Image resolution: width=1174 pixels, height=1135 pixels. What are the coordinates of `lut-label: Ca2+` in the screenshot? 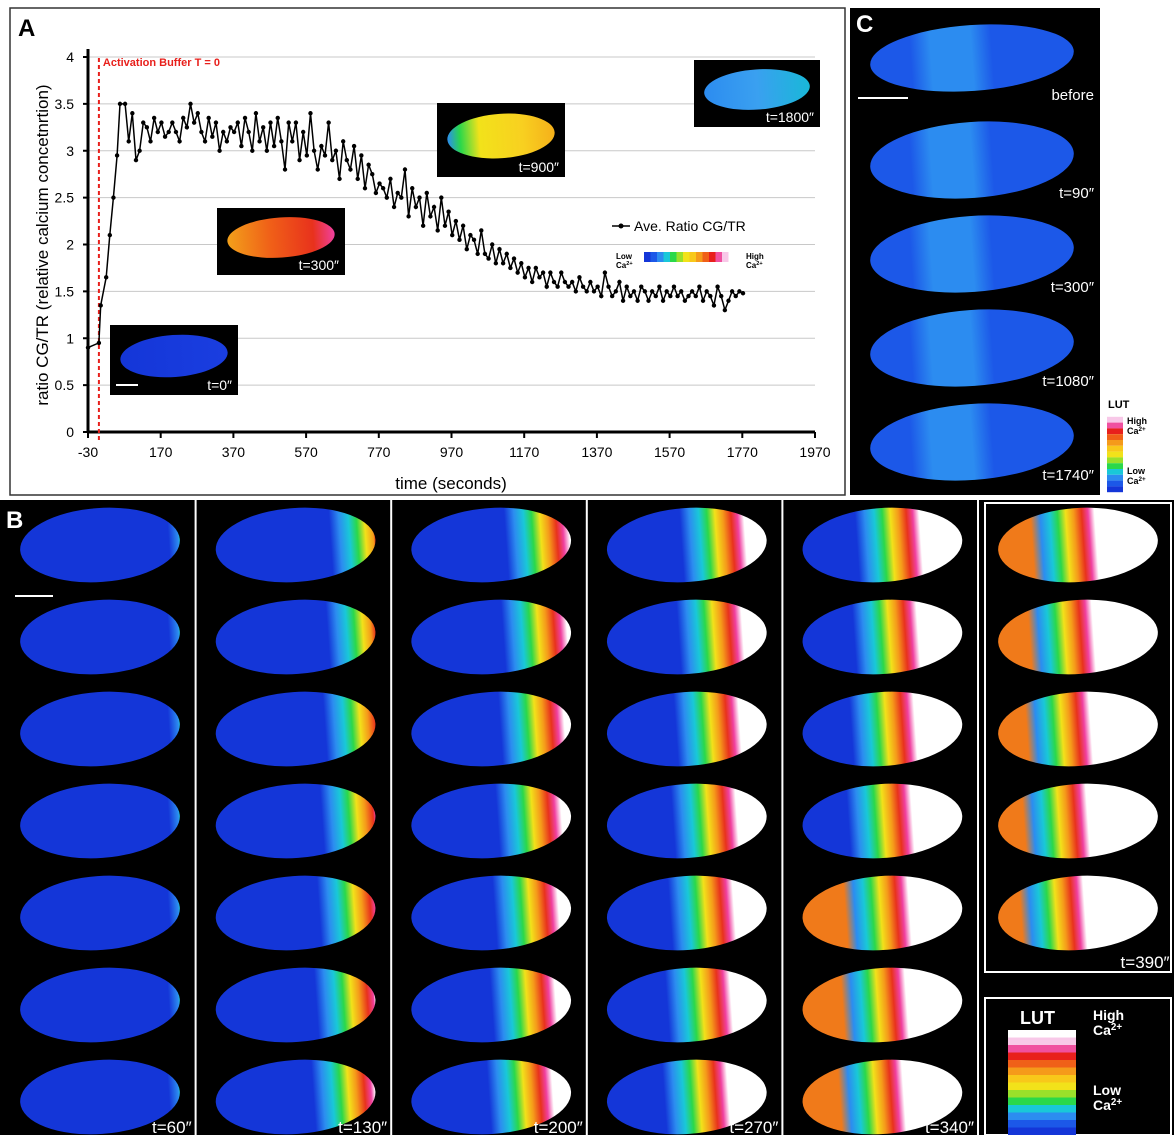 It's located at (1107, 1105).